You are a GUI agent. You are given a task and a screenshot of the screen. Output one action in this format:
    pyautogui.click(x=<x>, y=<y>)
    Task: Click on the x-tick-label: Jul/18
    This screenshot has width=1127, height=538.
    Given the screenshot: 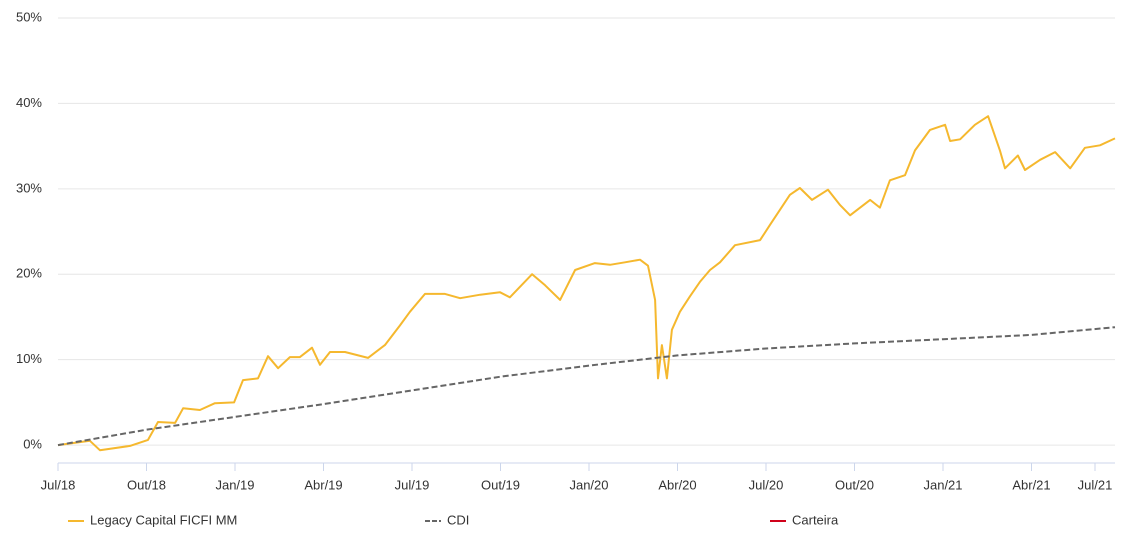 What is the action you would take?
    pyautogui.click(x=58, y=484)
    